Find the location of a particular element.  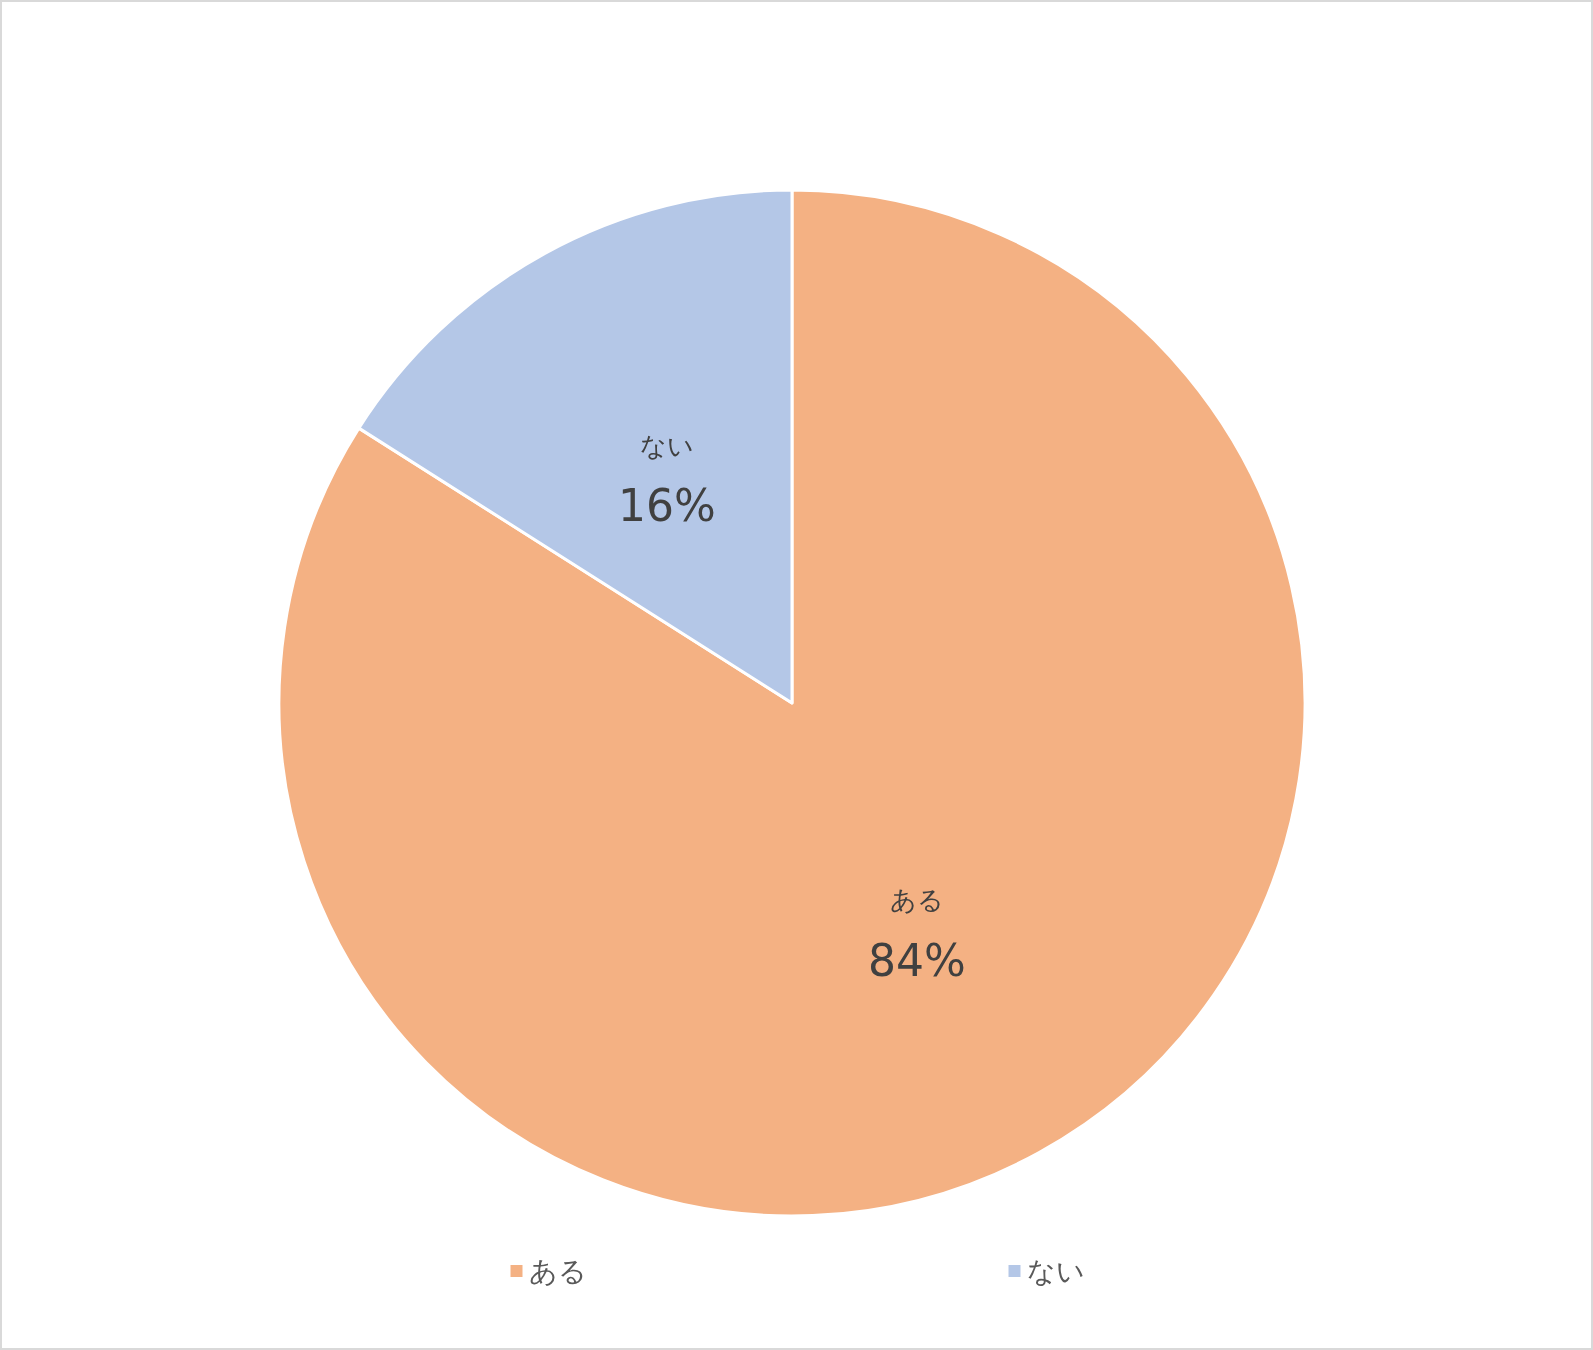

legend-label: ない is located at coordinates (1055, 1271).